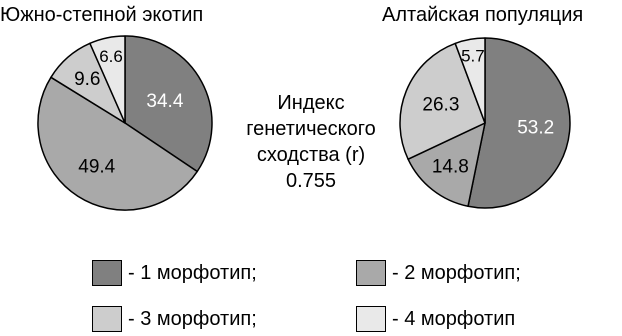 Image resolution: width=622 pixels, height=336 pixels. Describe the element at coordinates (450, 167) in the screenshot. I see `pie-altai-slice-2-label: 14.8` at that location.